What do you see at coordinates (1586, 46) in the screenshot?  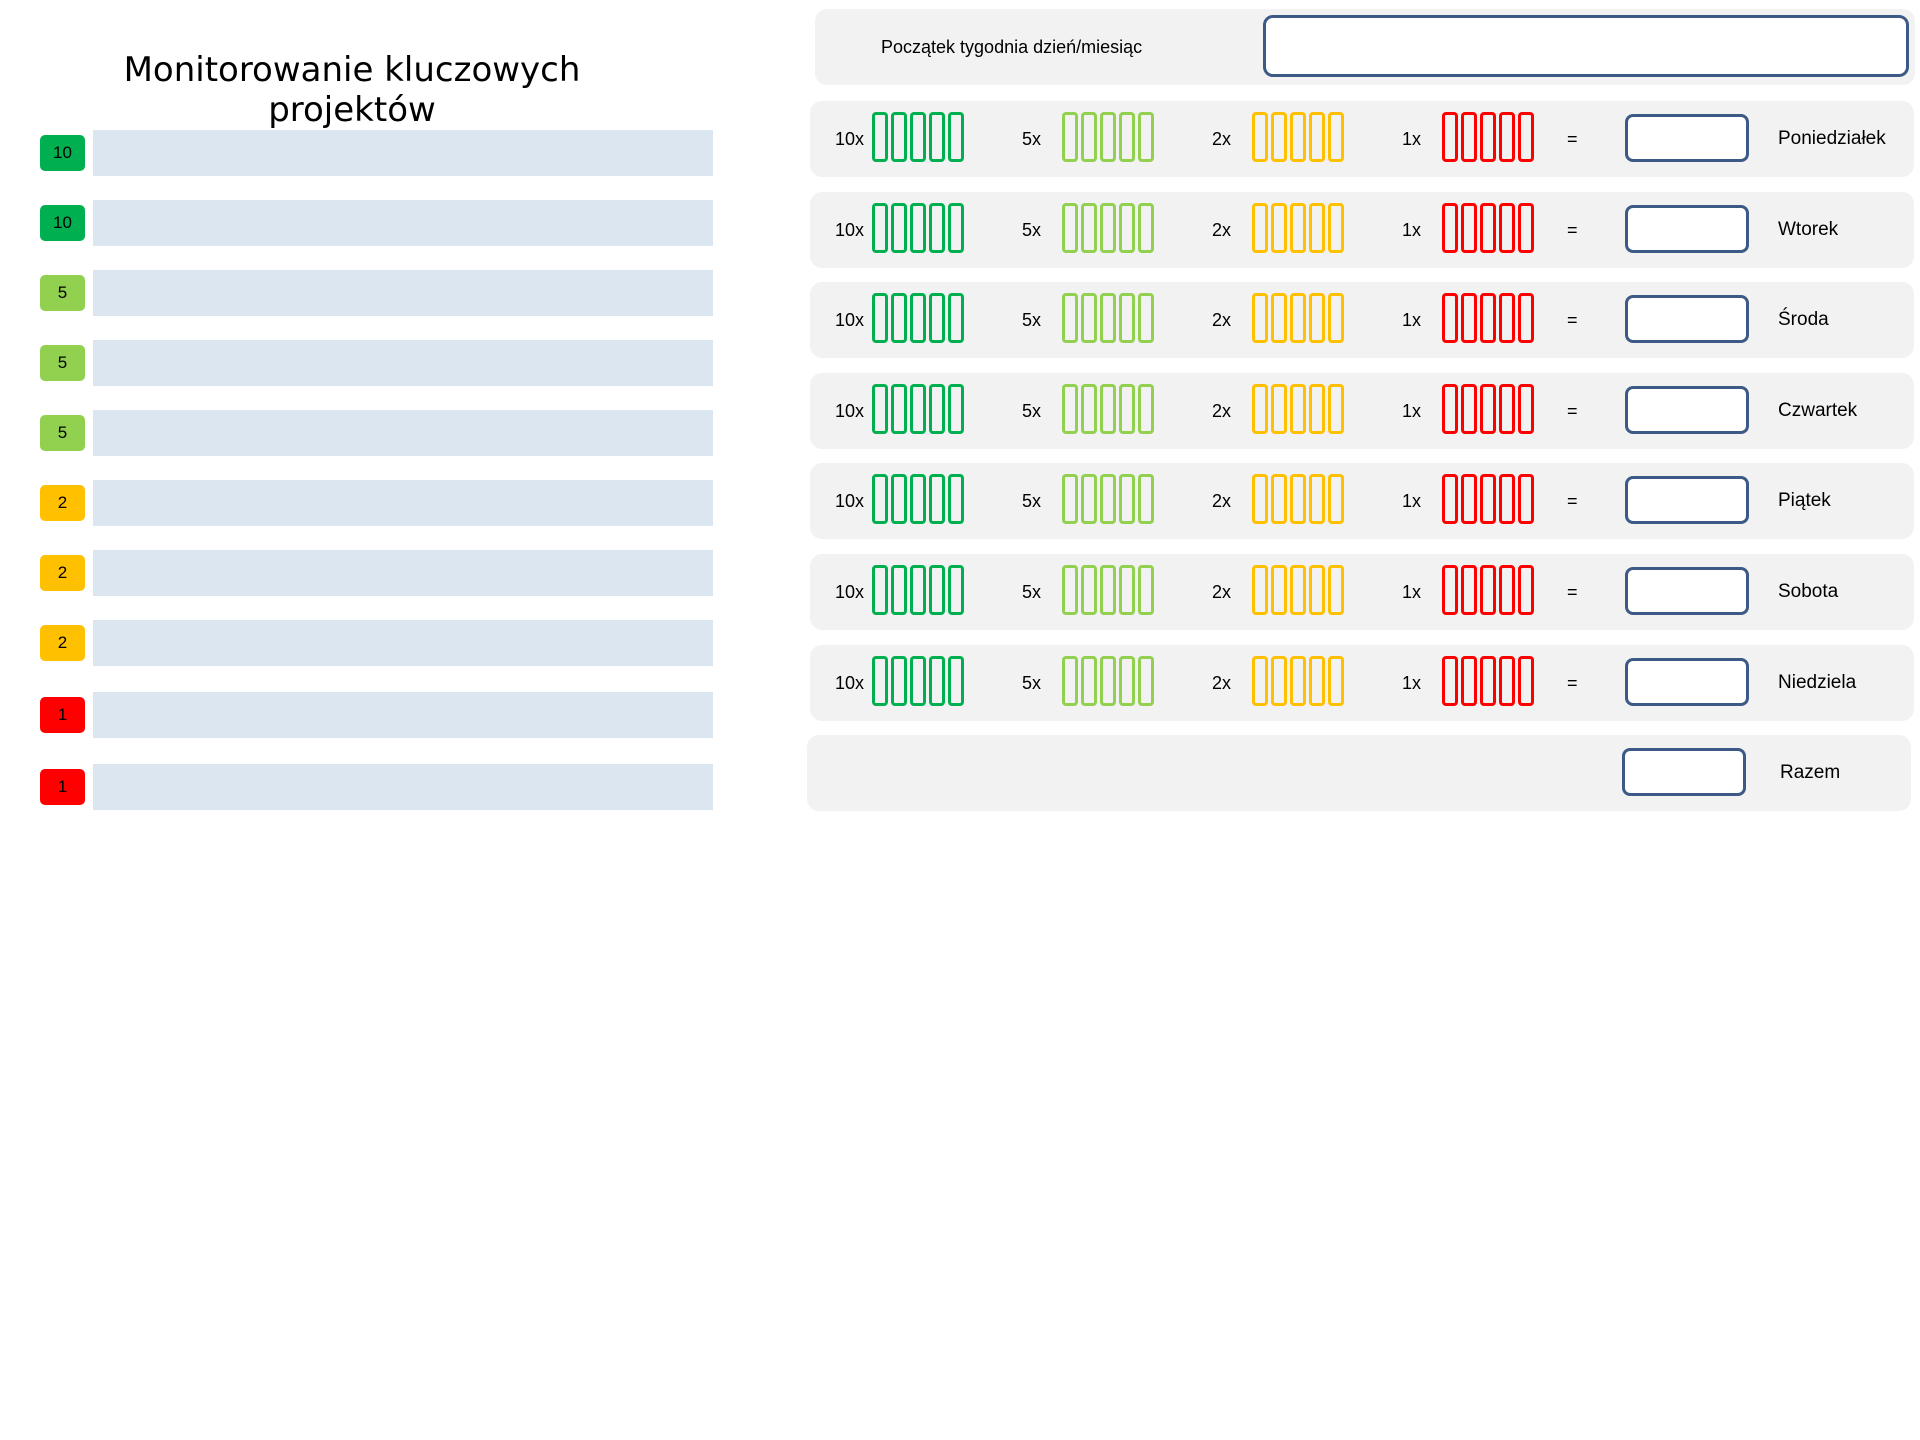 I see `week-start-input` at bounding box center [1586, 46].